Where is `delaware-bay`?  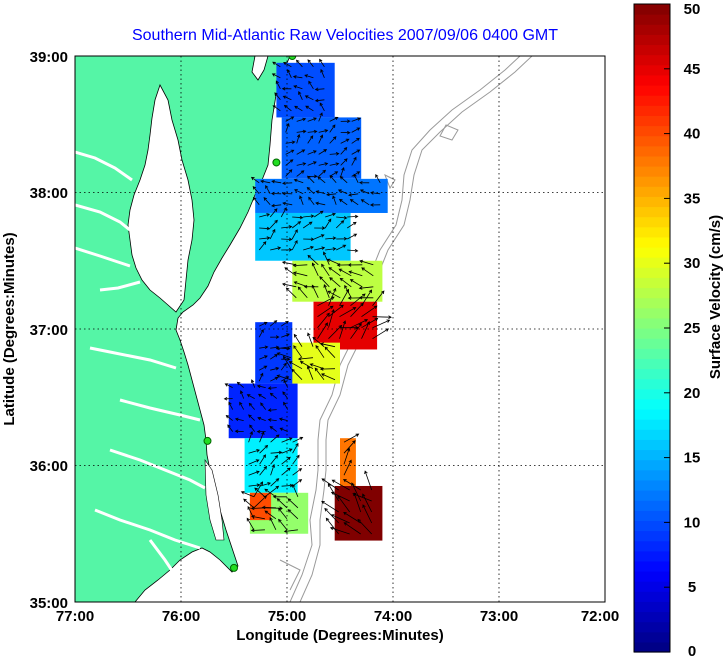 delaware-bay is located at coordinates (260, 68).